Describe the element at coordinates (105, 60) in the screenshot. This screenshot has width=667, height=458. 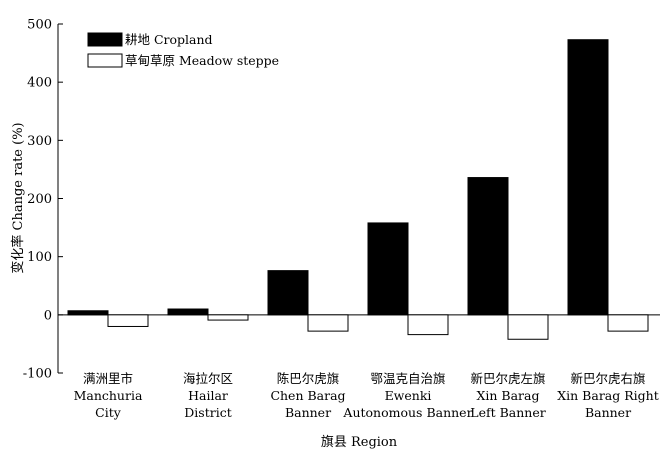
I see `legend-swatch-meadow-steppe` at that location.